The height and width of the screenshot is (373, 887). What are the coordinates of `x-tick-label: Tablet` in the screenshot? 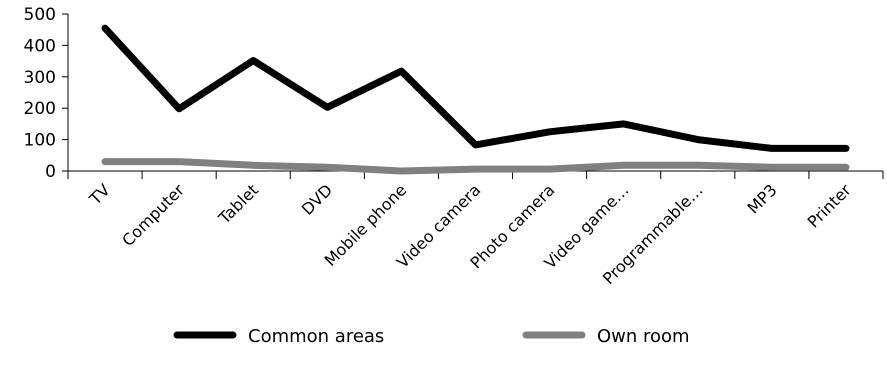 It's located at (238, 204).